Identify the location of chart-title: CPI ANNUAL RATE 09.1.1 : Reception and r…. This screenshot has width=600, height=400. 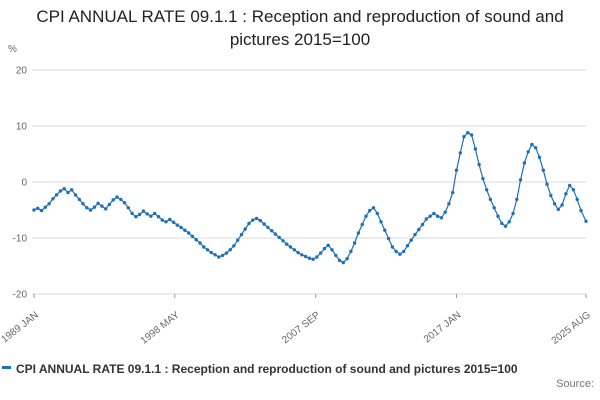
(300, 28).